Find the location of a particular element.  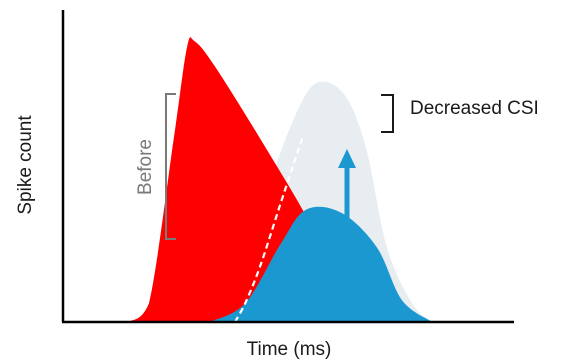

before-label: Before is located at coordinates (145, 167).